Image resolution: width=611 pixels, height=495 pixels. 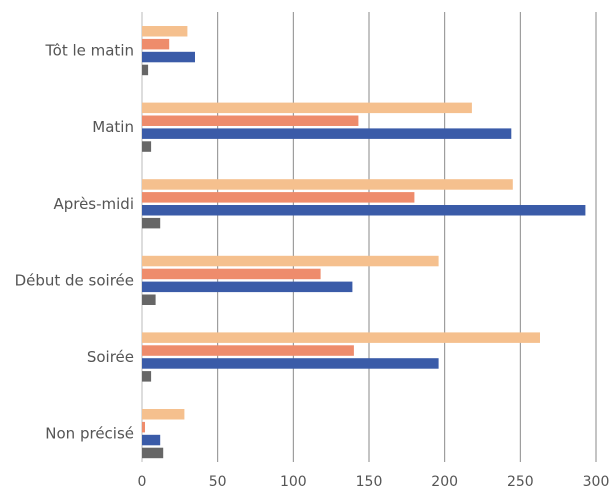 What do you see at coordinates (93, 204) in the screenshot?
I see `category-label: Après-midi` at bounding box center [93, 204].